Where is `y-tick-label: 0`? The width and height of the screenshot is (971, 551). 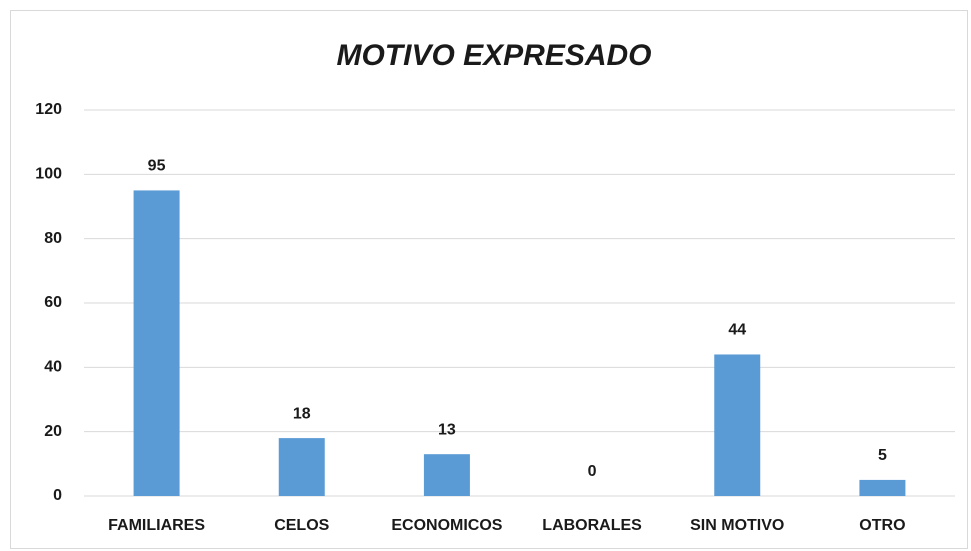 y-tick-label: 0 is located at coordinates (57, 495).